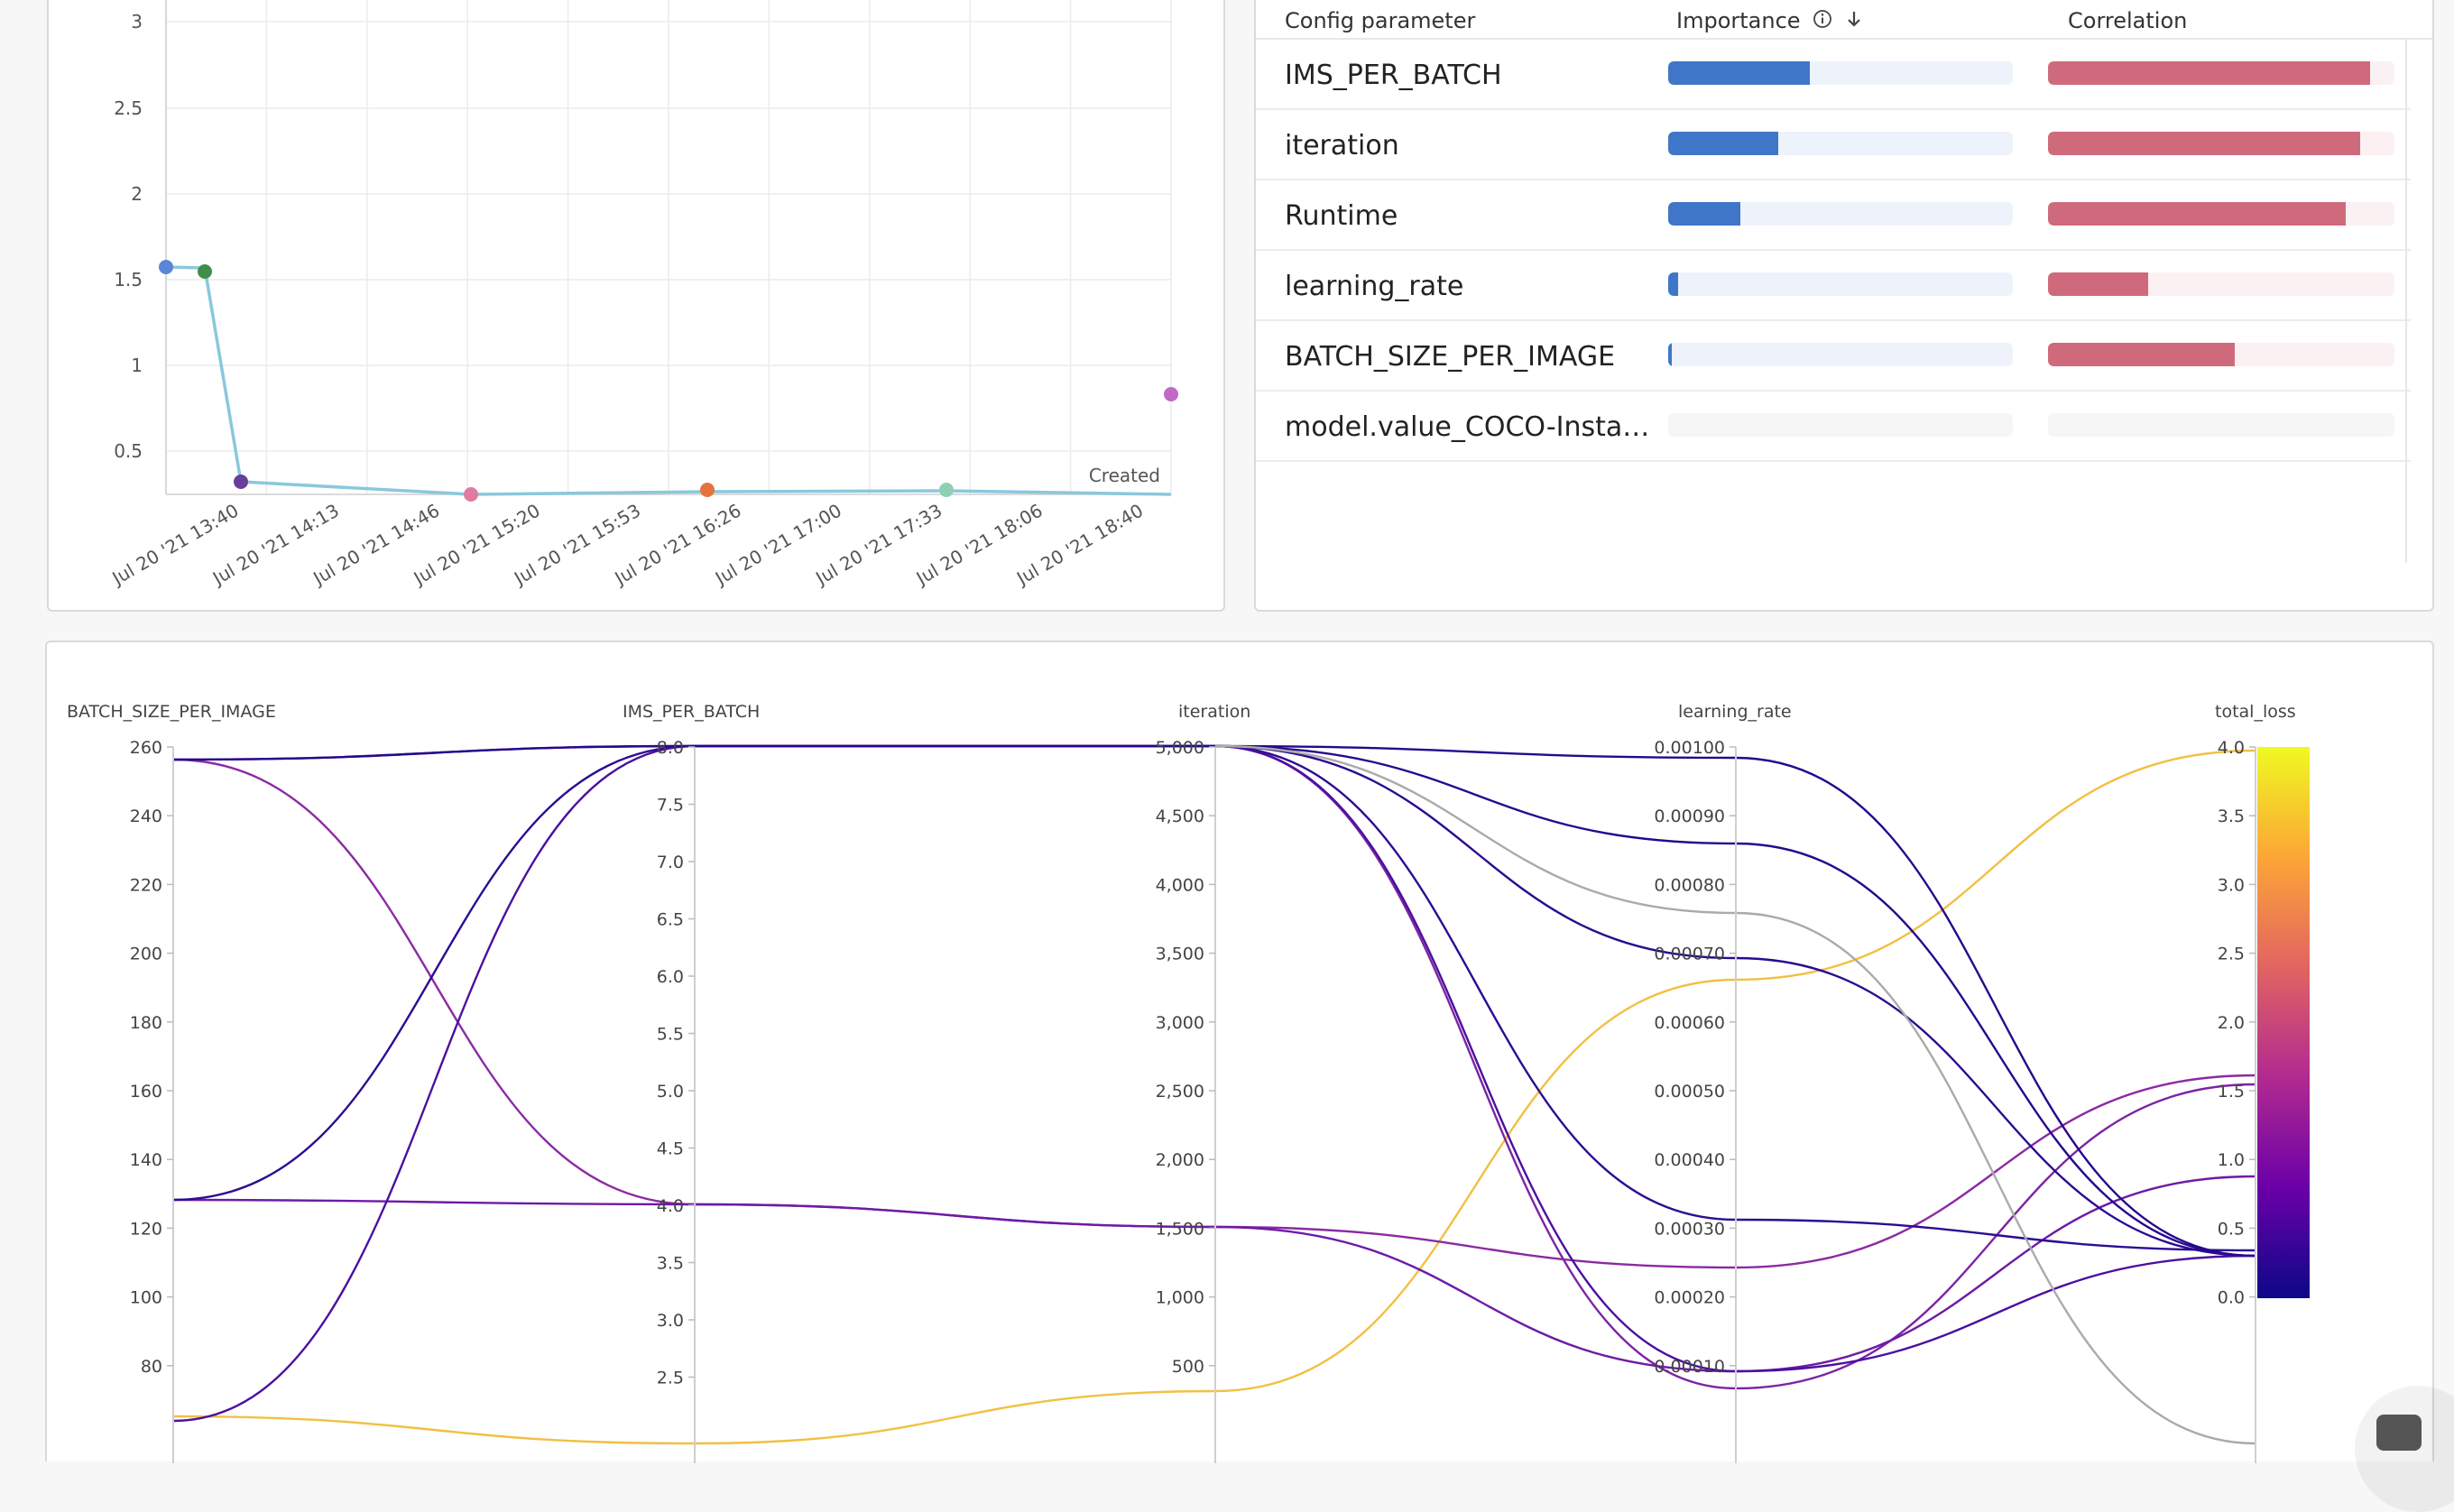 This screenshot has height=1512, width=2454. What do you see at coordinates (1393, 75) in the screenshot?
I see `parameter-name: IMS_PER_BATCH` at bounding box center [1393, 75].